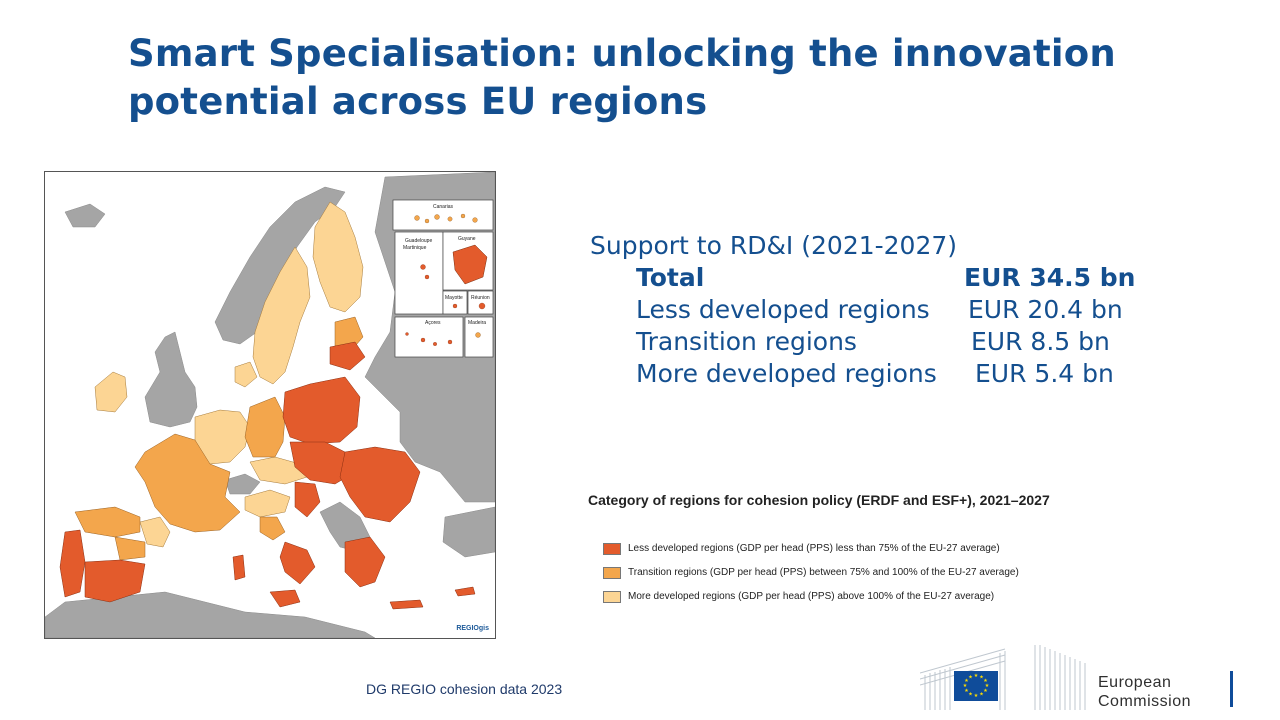 The image size is (1280, 720). I want to click on ec-logo-line-2: Commission, so click(1145, 701).